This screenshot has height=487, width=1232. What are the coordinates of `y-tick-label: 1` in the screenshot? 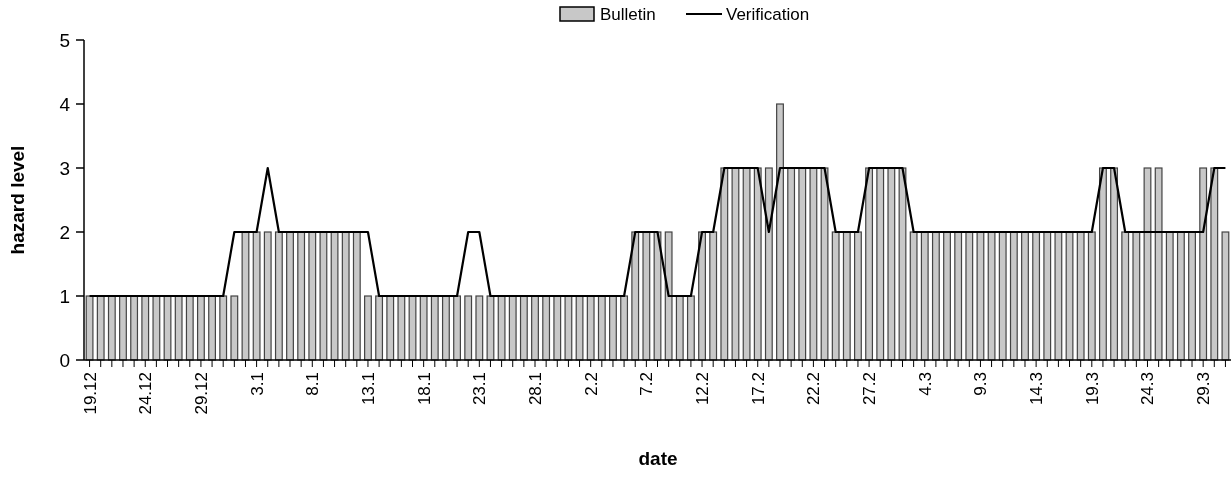 It's located at (64, 296).